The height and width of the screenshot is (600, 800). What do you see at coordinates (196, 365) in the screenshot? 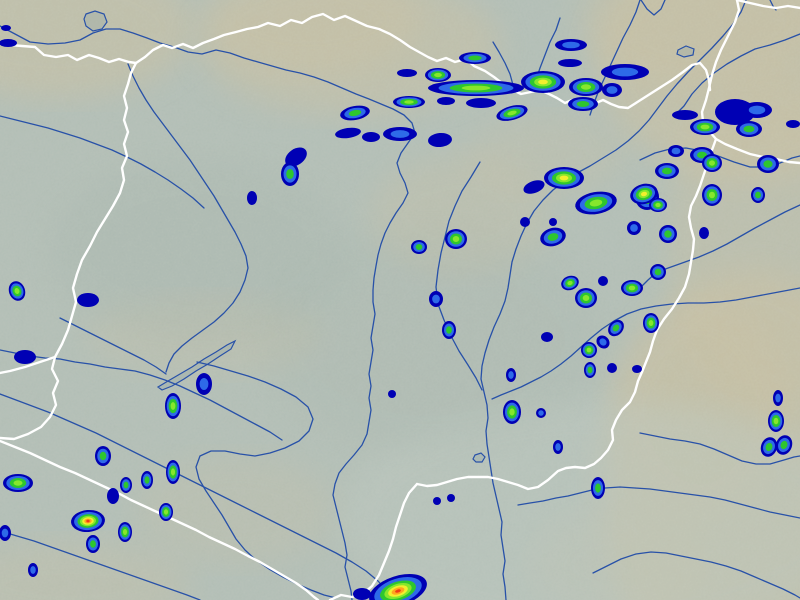
I see `lake-outline` at bounding box center [196, 365].